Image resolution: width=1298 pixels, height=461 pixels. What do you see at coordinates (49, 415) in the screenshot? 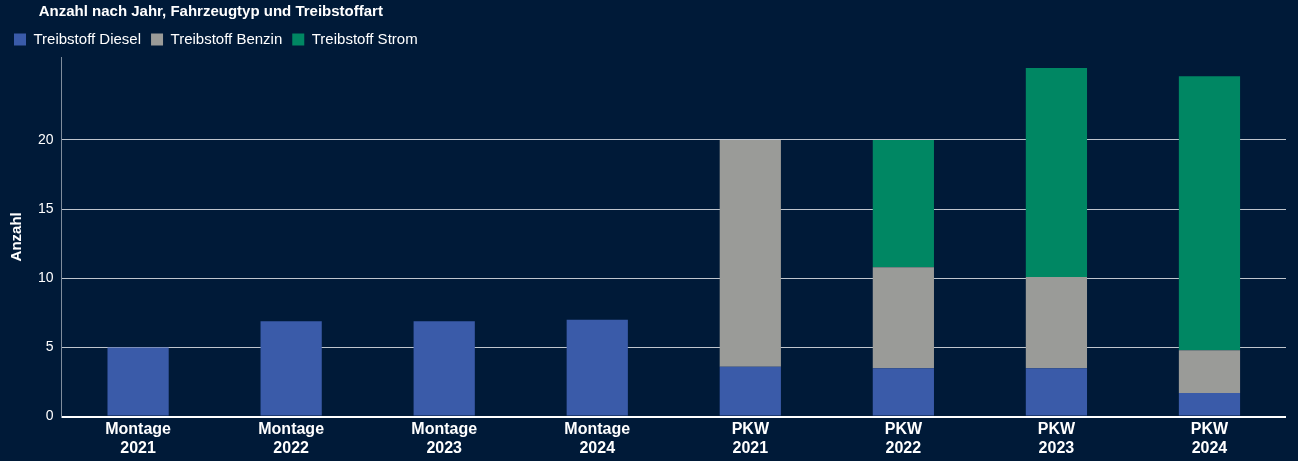
I see `y-tick-label: 0` at bounding box center [49, 415].